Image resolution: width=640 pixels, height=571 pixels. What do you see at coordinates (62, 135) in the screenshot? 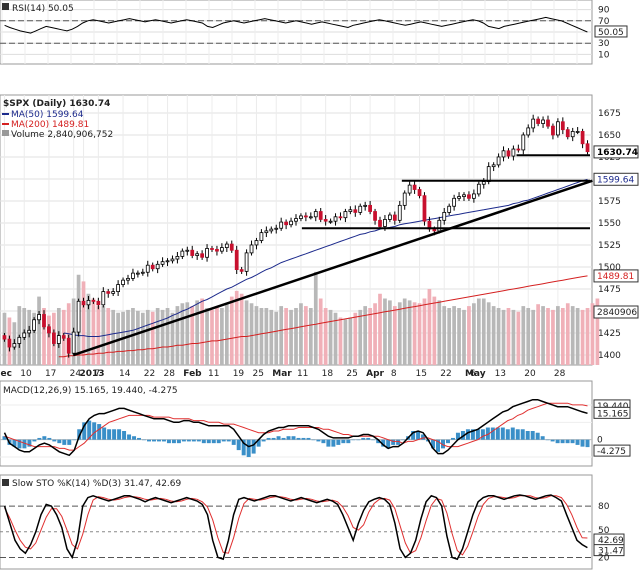
I see `volume-legend: Volume 2,840,906,752` at bounding box center [62, 135].